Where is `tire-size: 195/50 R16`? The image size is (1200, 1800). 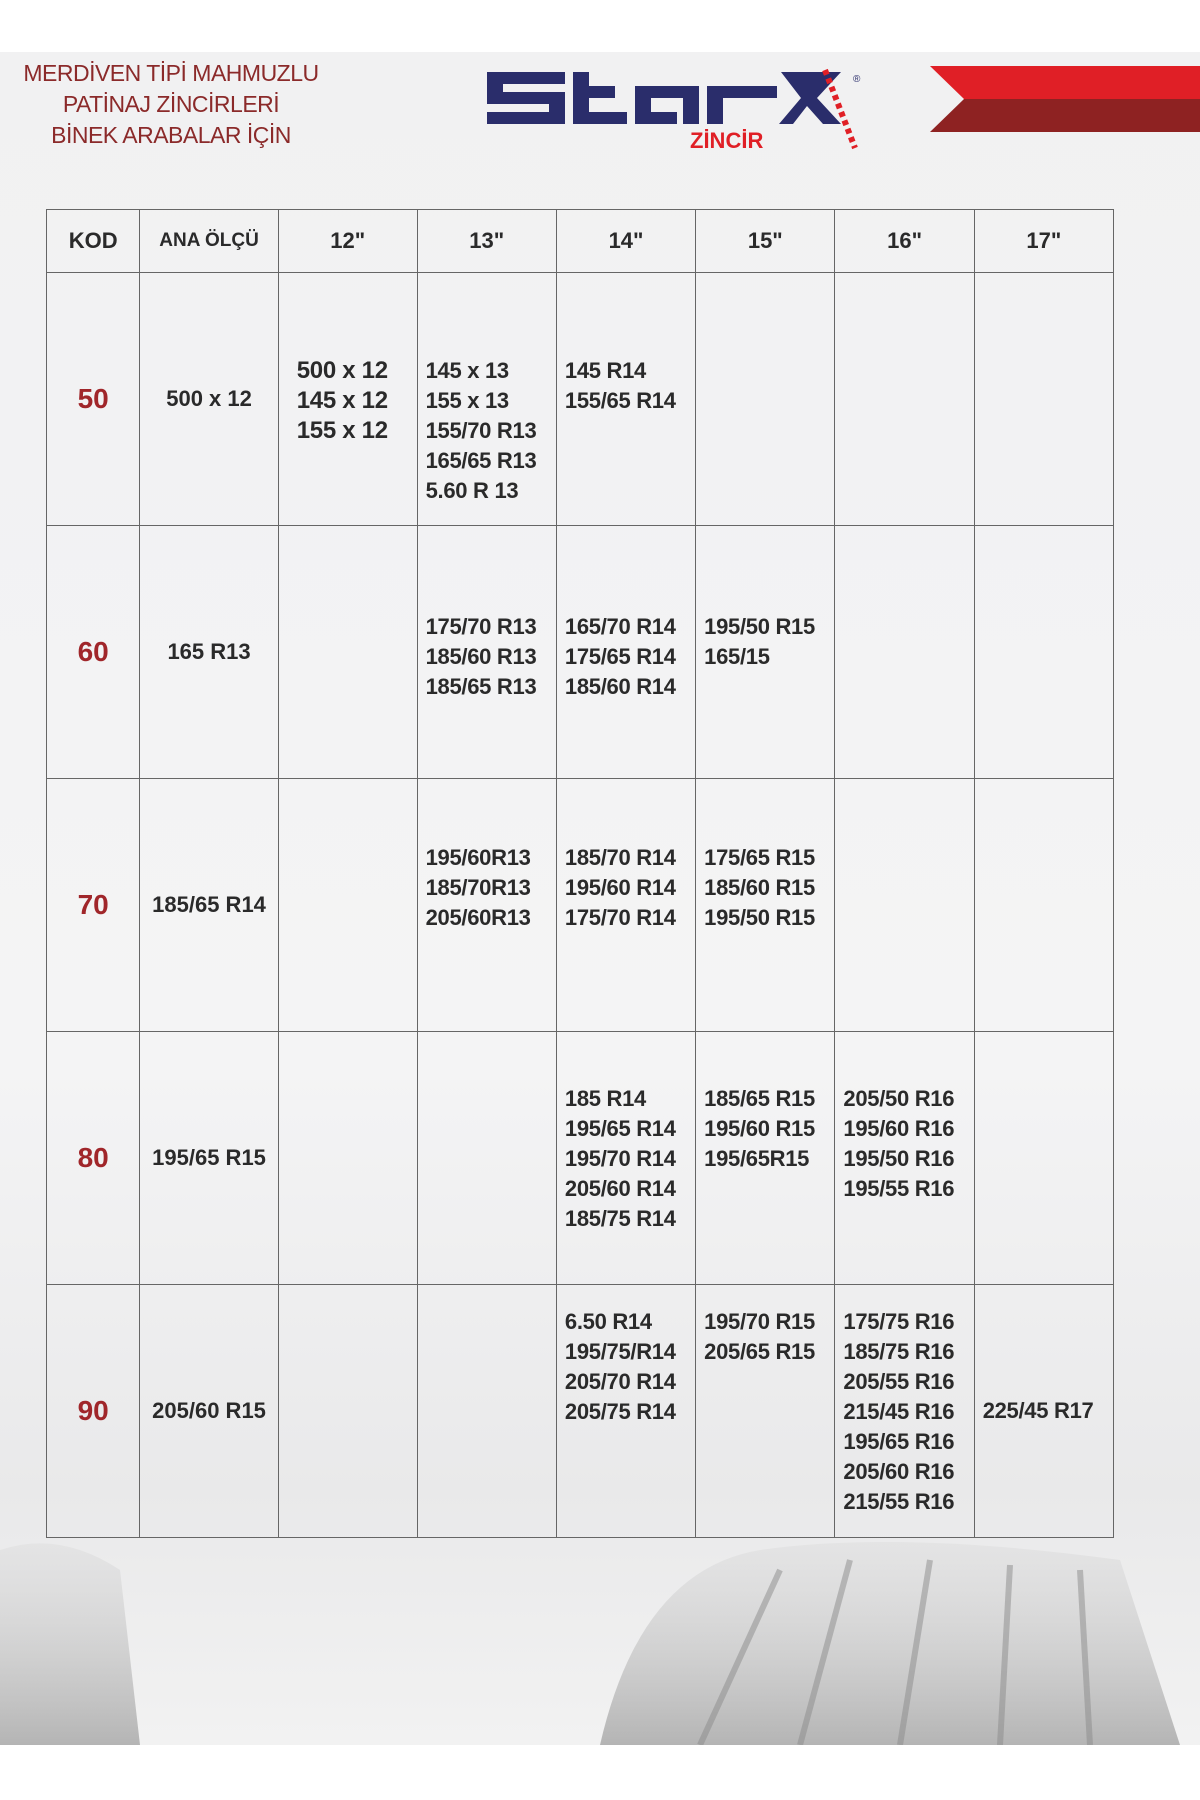 tire-size: 195/50 R16 is located at coordinates (899, 1158).